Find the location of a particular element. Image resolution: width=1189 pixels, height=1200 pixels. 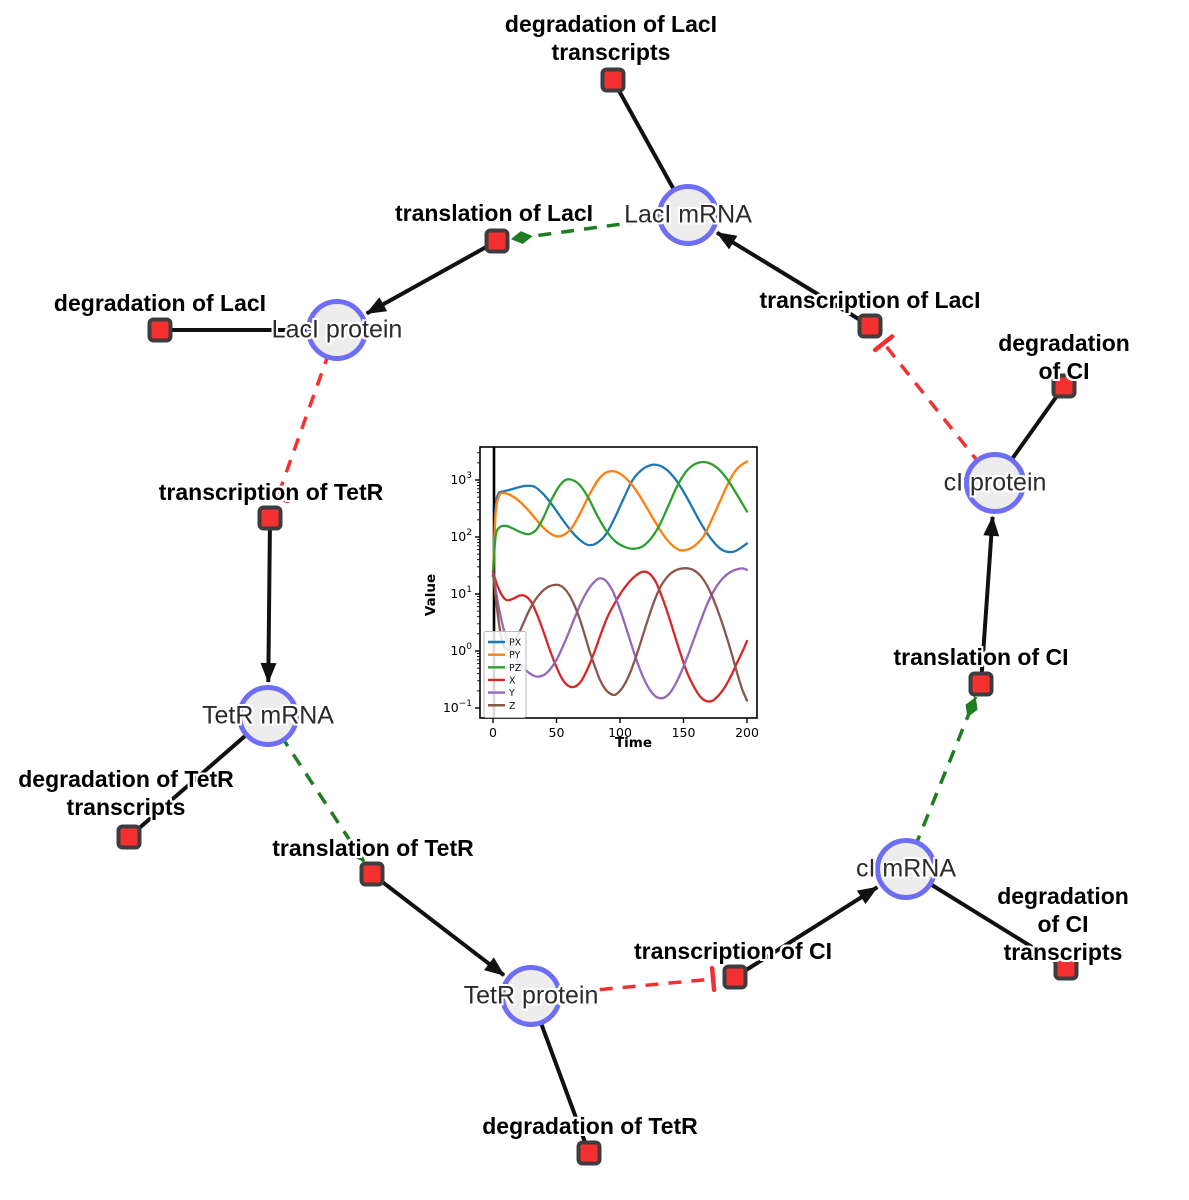

legend-label-PX: PX is located at coordinates (515, 643).